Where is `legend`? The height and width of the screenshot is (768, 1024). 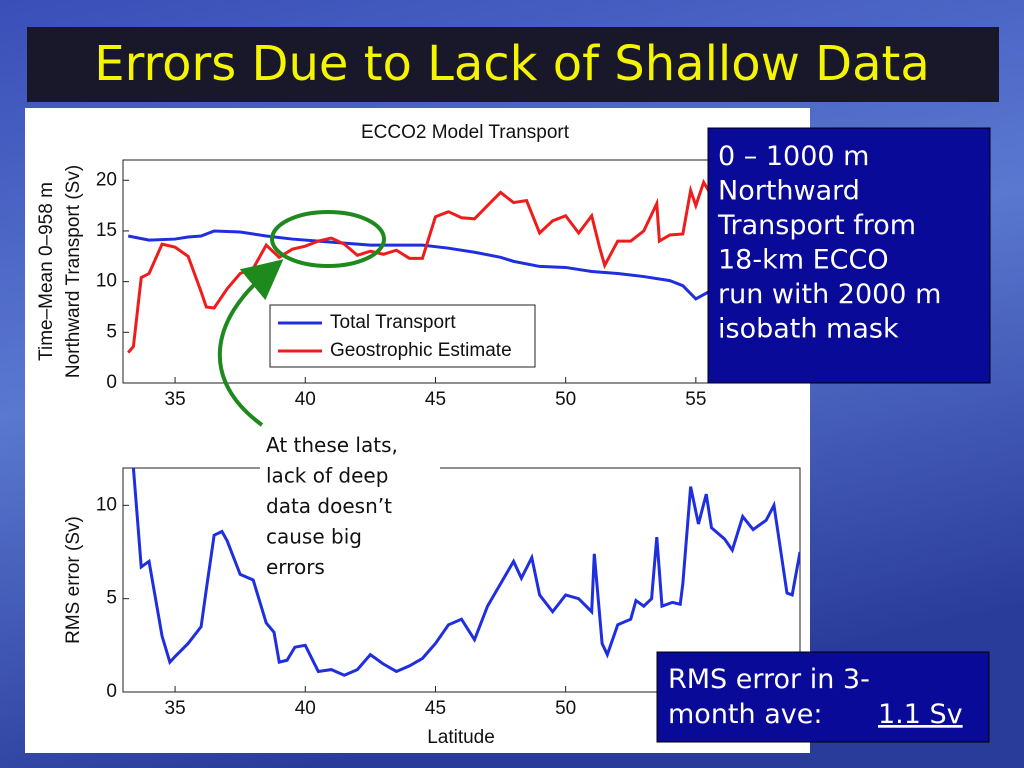
legend is located at coordinates (402, 336).